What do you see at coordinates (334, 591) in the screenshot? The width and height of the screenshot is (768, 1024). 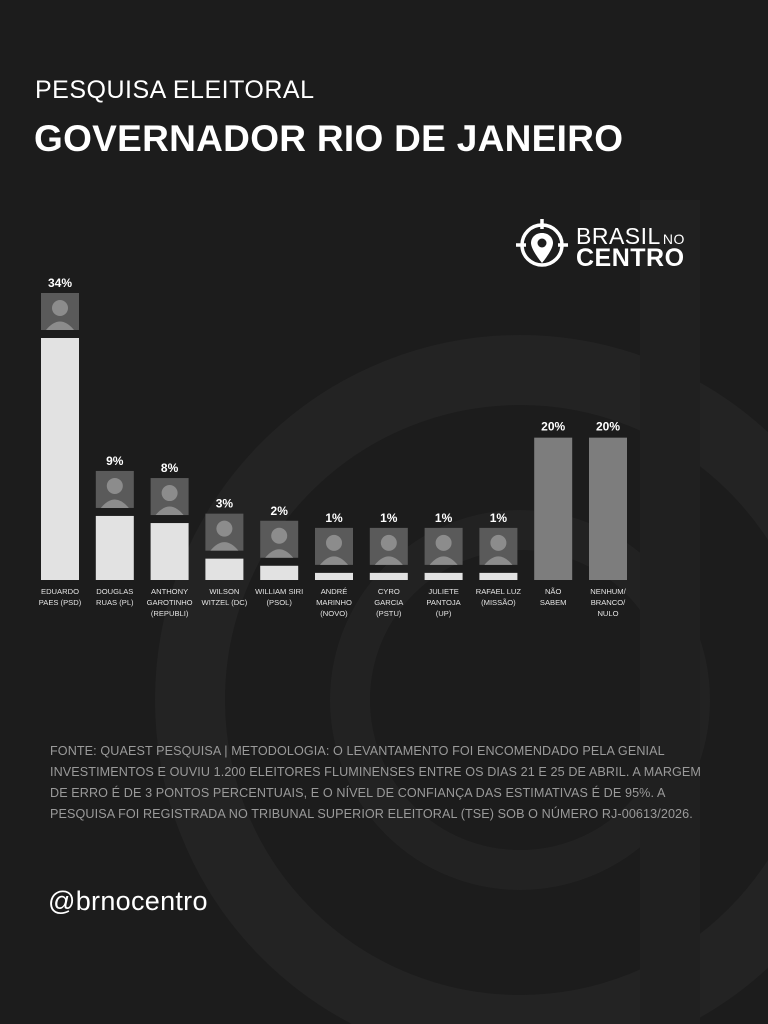 I see `category-label: ANDRÉ` at bounding box center [334, 591].